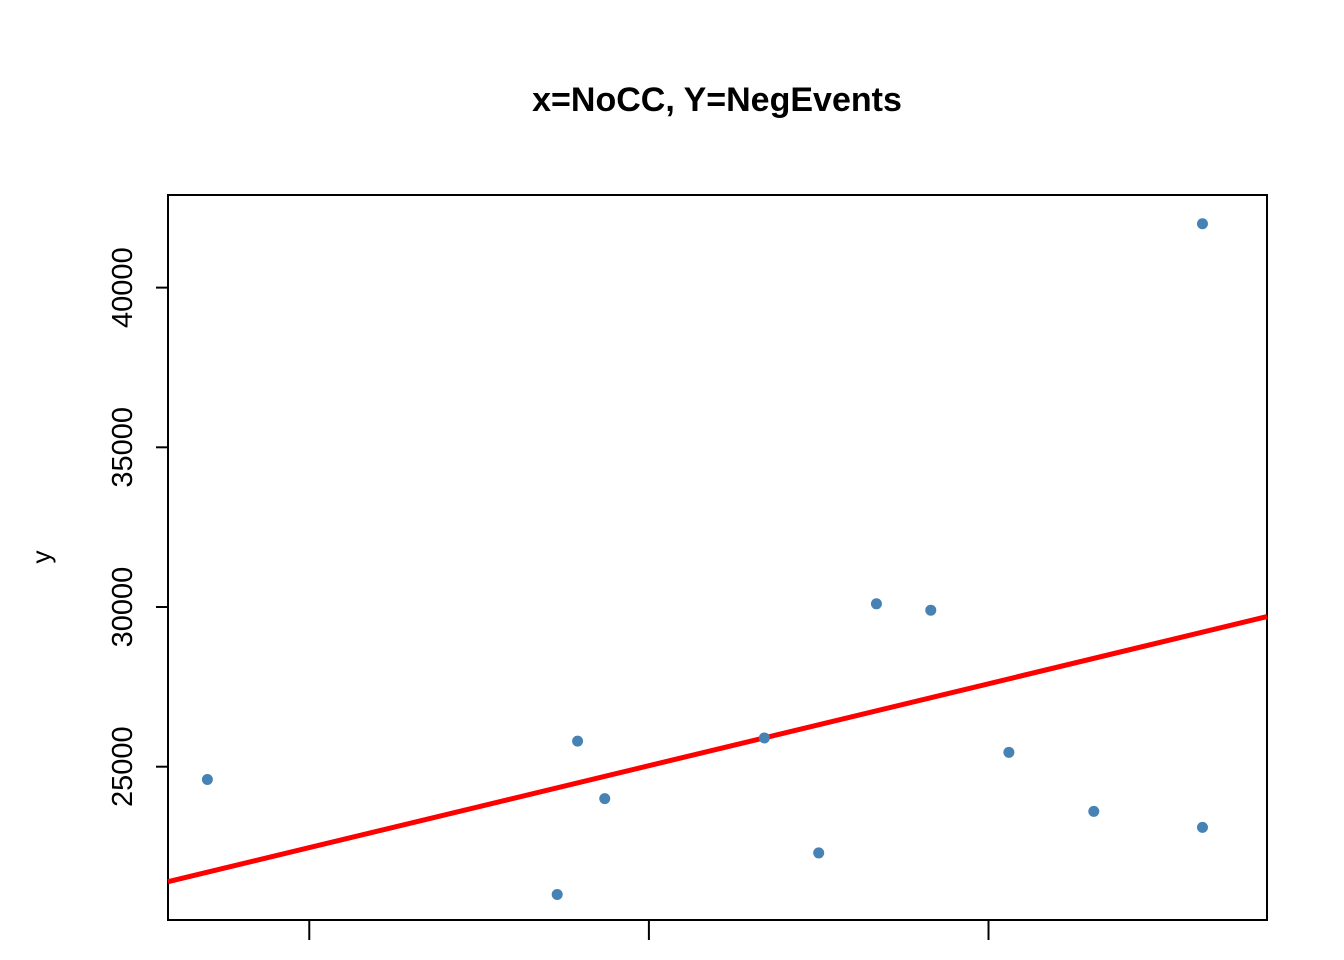  What do you see at coordinates (717, 100) in the screenshot?
I see `chart-title: x=NoCC, Y=NegEvents` at bounding box center [717, 100].